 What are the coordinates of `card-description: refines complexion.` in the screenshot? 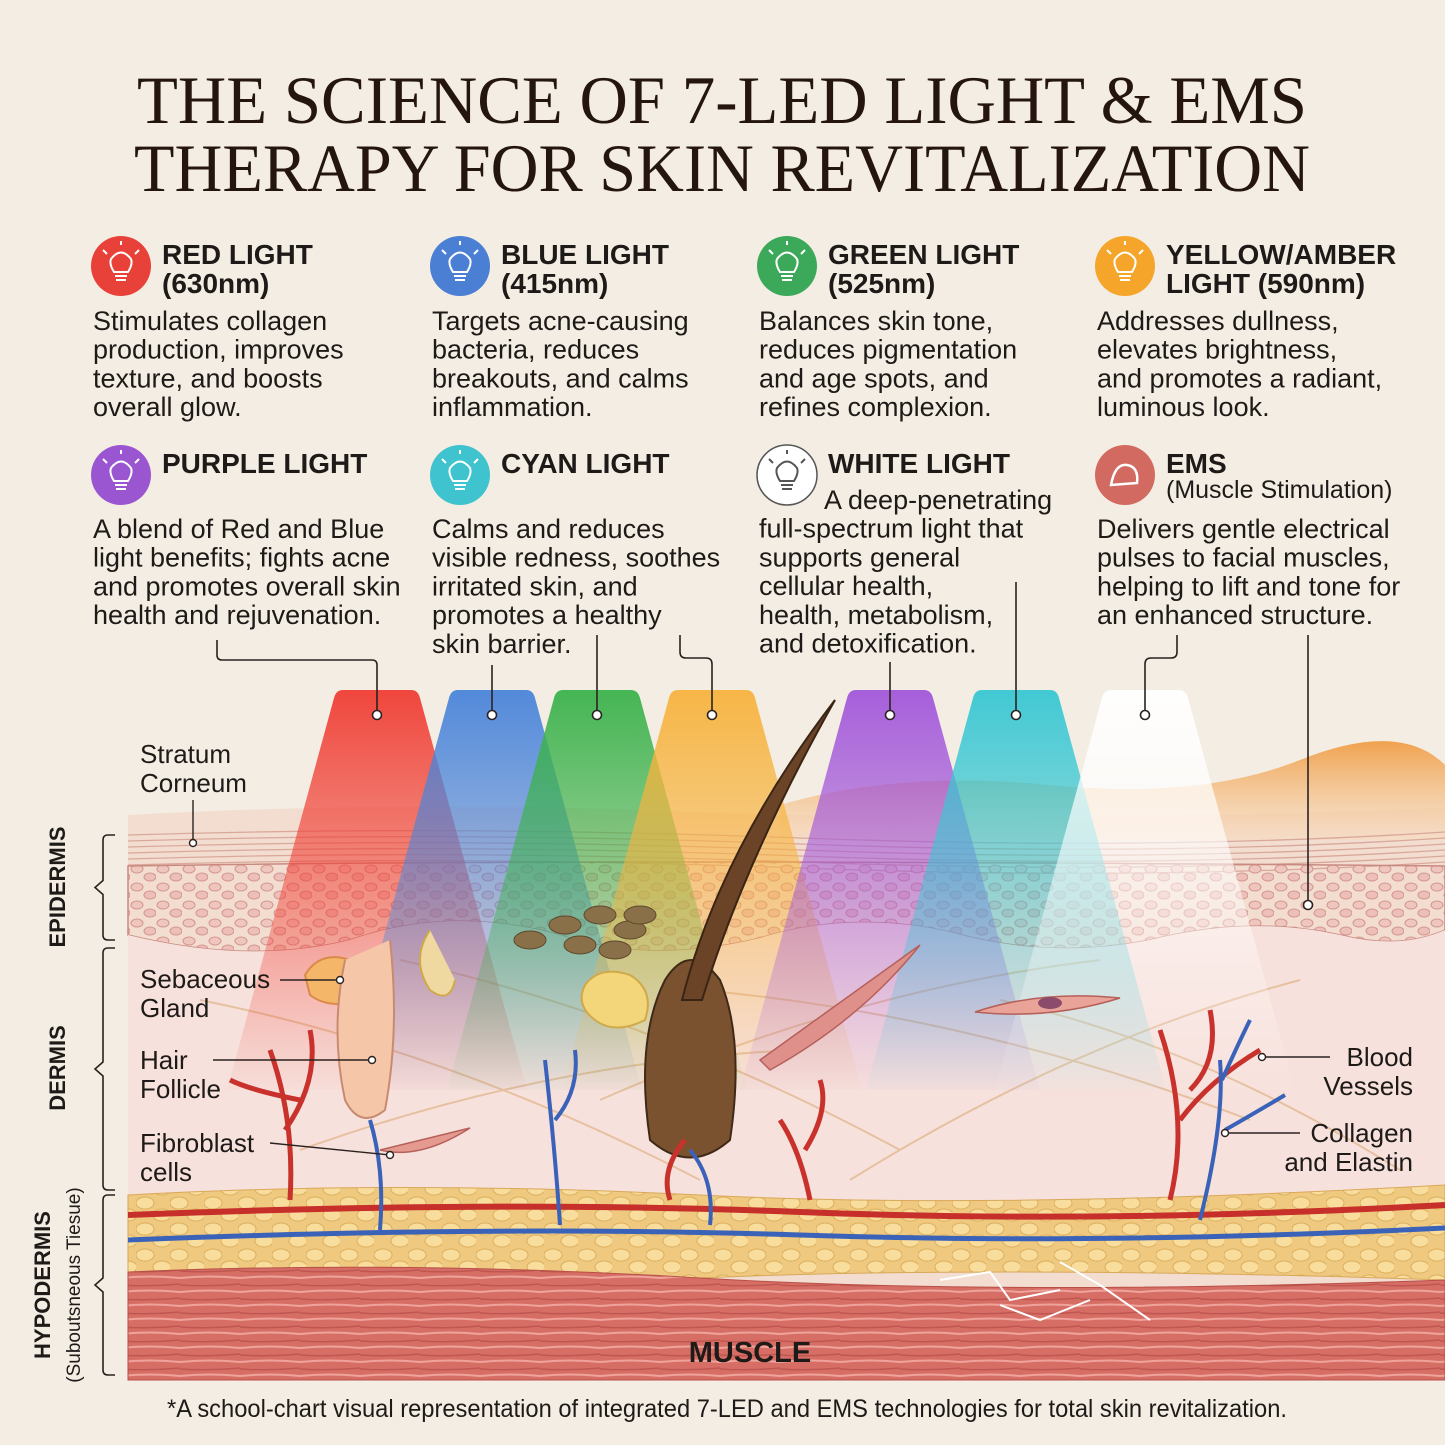 It's located at (875, 407).